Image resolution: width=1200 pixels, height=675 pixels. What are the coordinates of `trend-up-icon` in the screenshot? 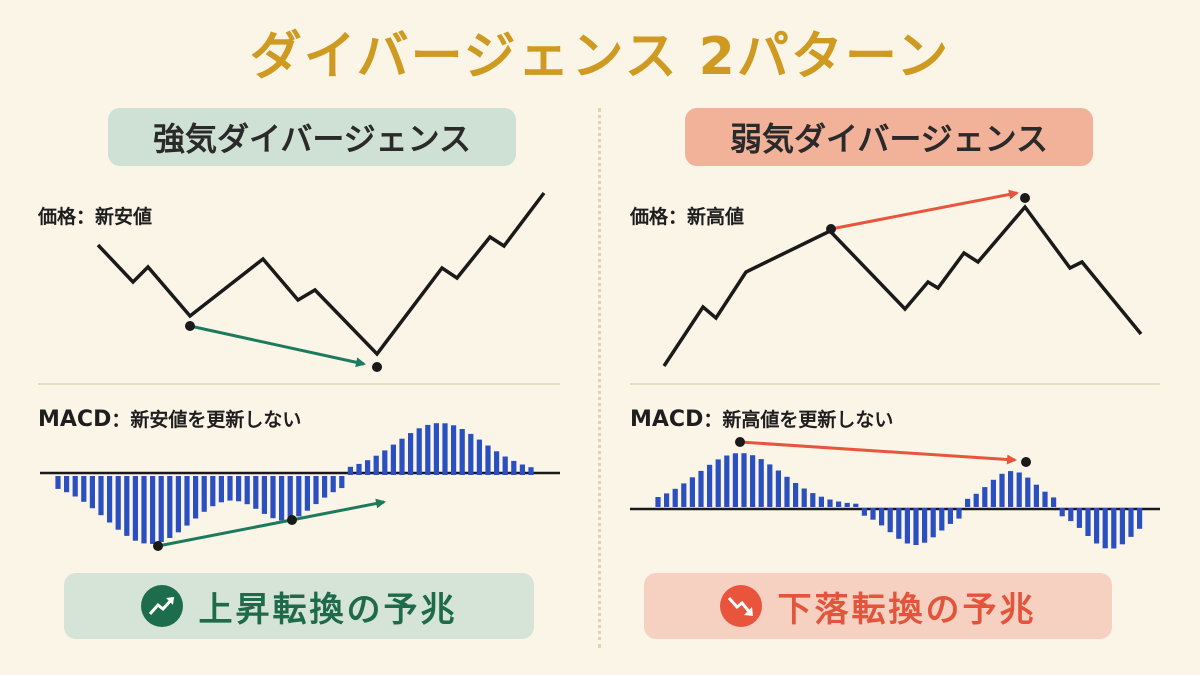 It's located at (161, 606).